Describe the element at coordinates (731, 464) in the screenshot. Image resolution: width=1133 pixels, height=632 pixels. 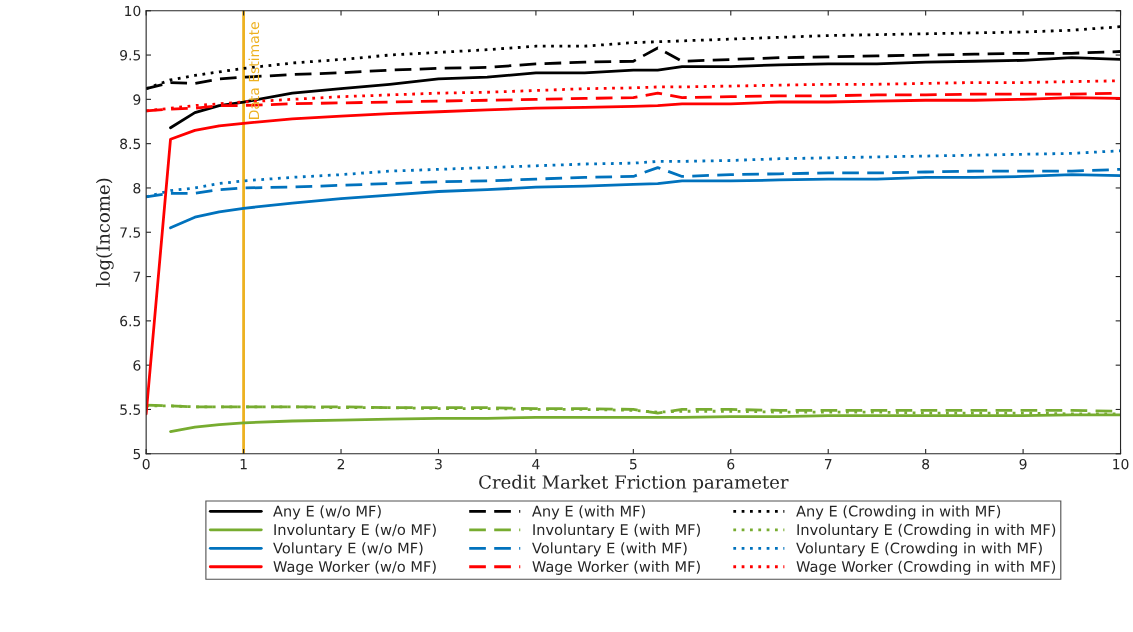
I see `x-tick-label: 6` at that location.